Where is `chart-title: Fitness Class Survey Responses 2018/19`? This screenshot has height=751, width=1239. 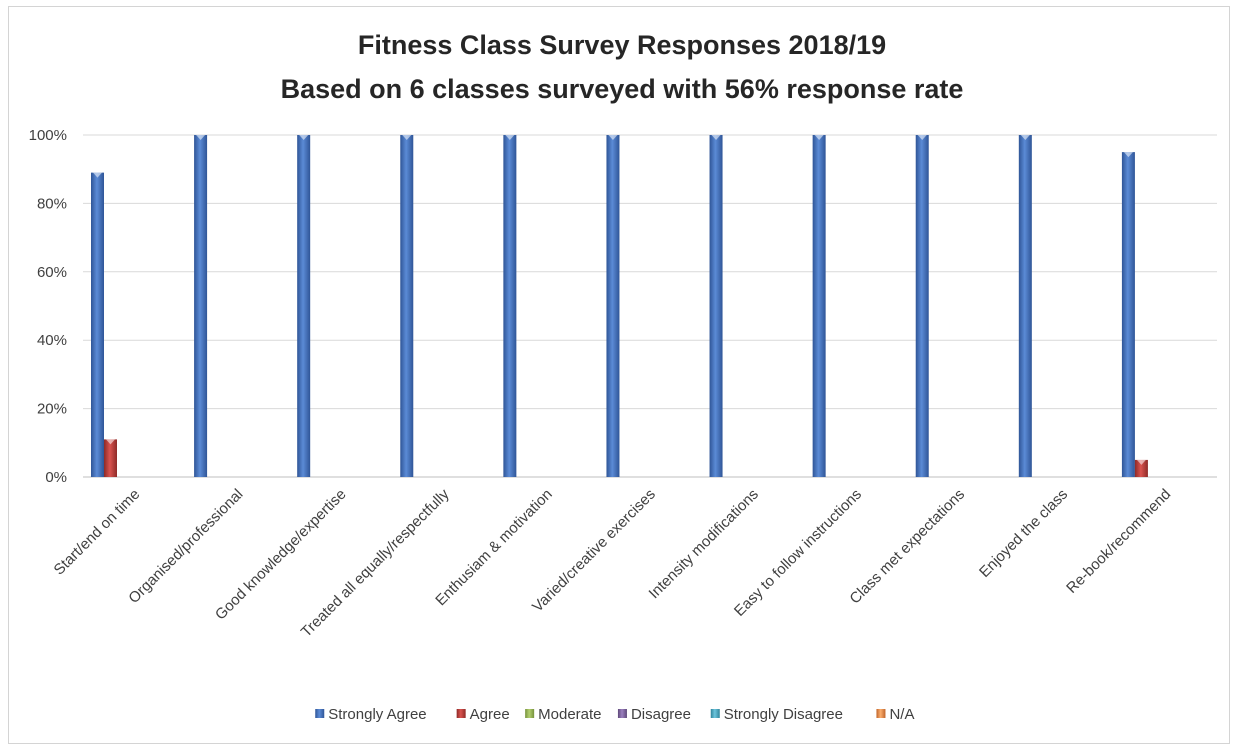 chart-title: Fitness Class Survey Responses 2018/19 is located at coordinates (622, 45).